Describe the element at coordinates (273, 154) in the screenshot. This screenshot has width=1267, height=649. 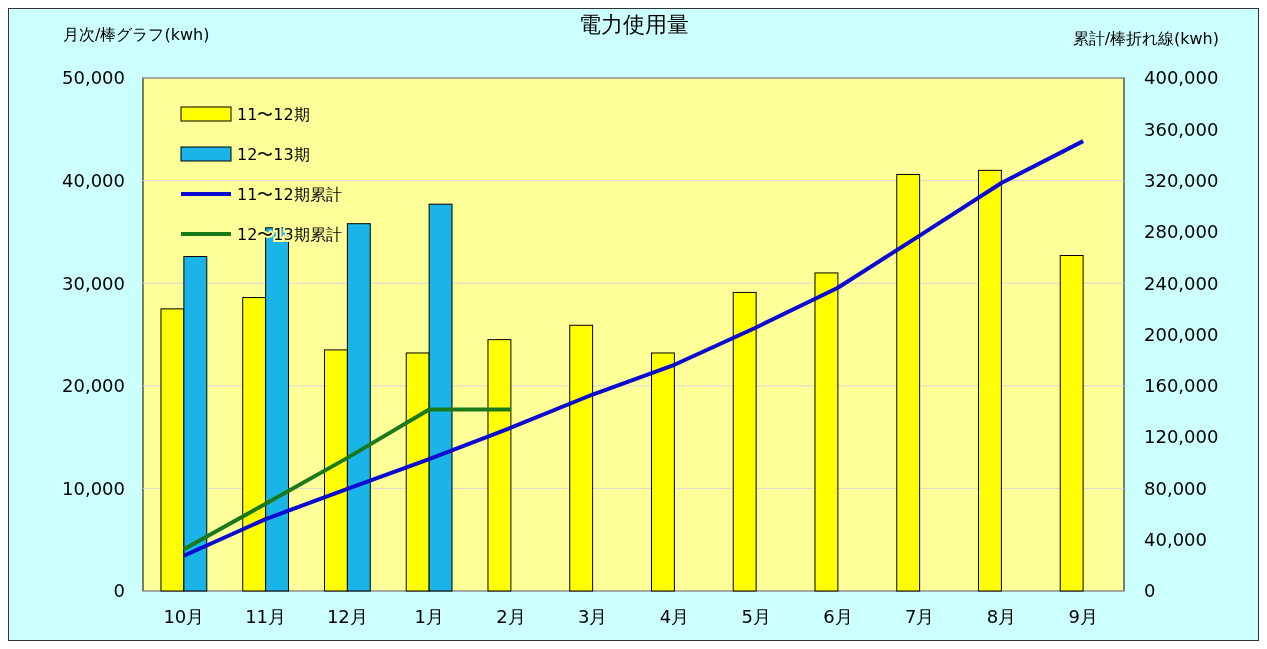
I see `legend-label: 12〜13期` at that location.